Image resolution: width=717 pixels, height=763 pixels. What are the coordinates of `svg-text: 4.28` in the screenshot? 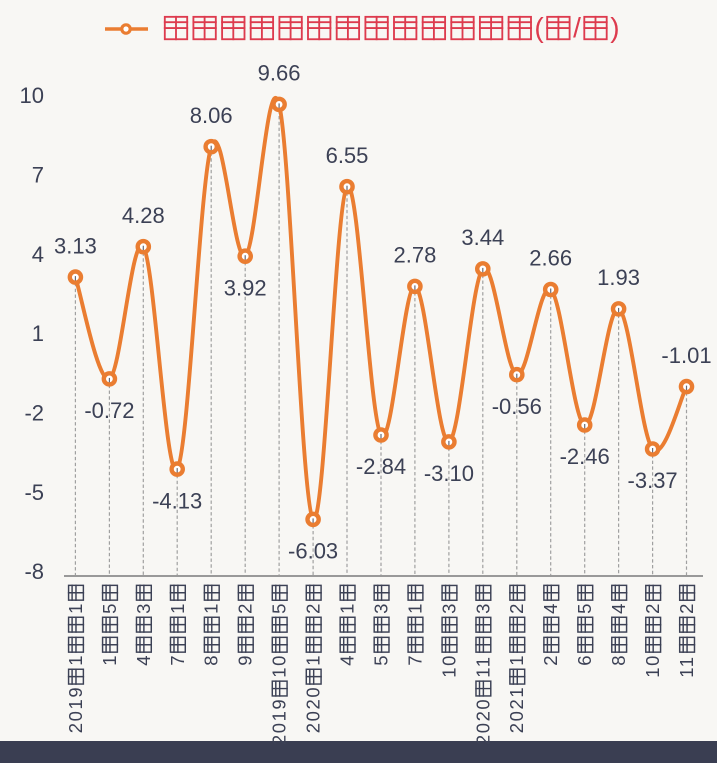 It's located at (143, 215).